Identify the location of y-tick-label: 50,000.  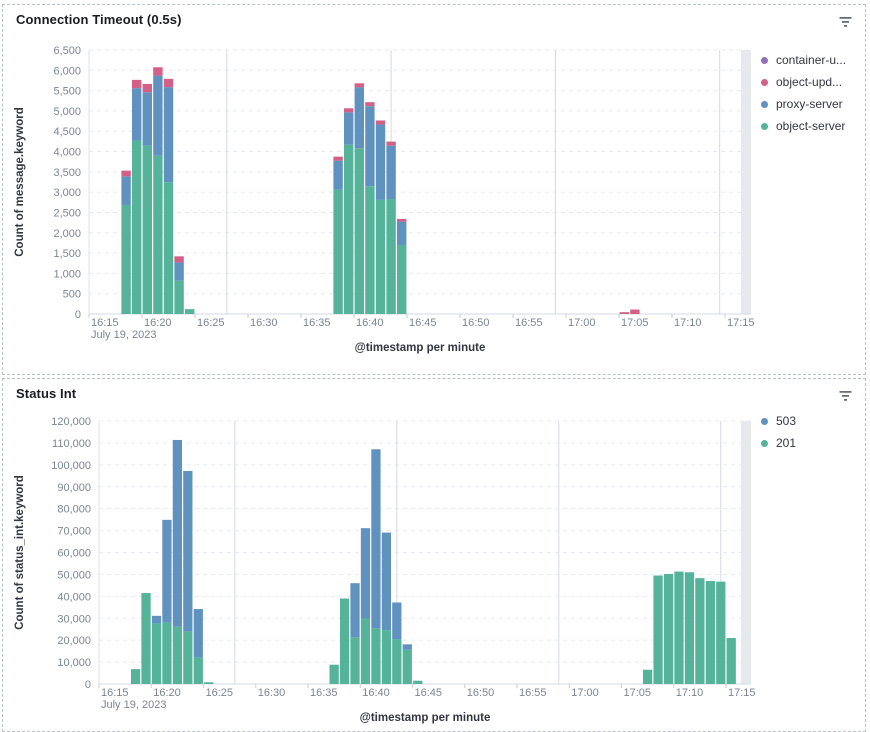
(74, 575).